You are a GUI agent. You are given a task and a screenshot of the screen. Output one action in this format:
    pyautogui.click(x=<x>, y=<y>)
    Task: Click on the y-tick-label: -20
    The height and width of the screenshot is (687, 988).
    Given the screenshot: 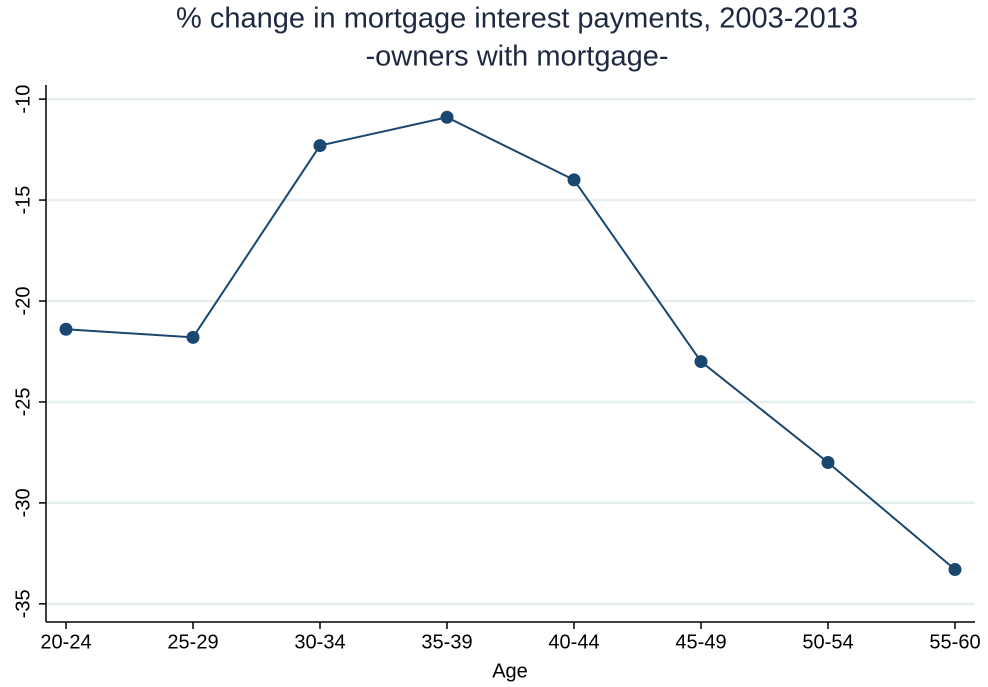 What is the action you would take?
    pyautogui.click(x=23, y=301)
    